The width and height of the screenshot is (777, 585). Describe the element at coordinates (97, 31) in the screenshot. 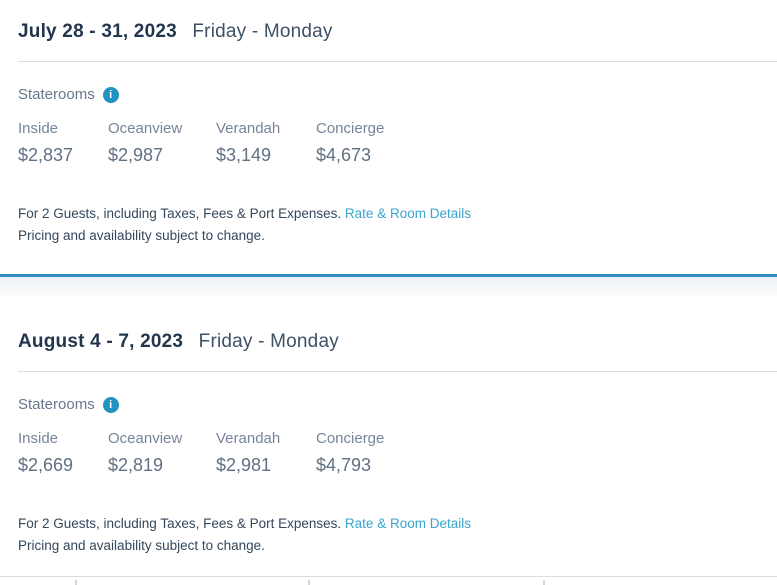

I see `date-range: July 28 - 31, 2023` at that location.